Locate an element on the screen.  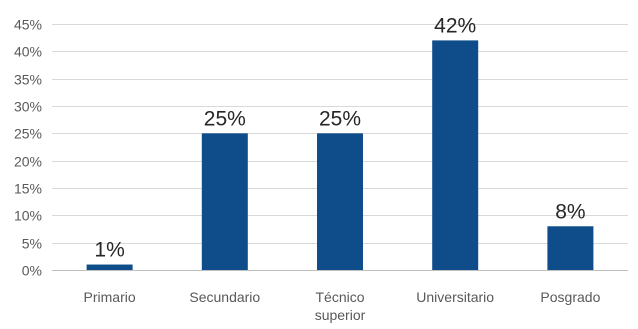
category-label: Secundario is located at coordinates (224, 297).